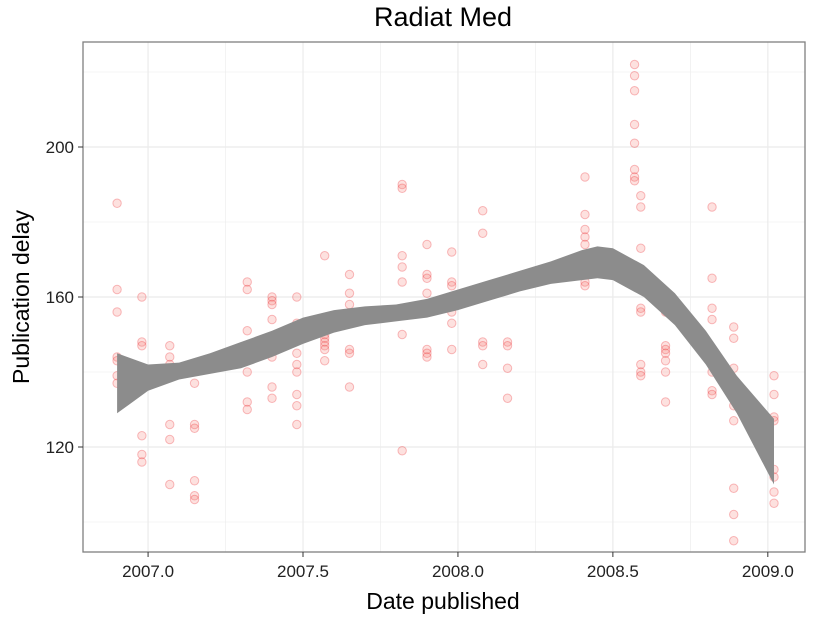 Image resolution: width=825 pixels, height=618 pixels. Describe the element at coordinates (458, 566) in the screenshot. I see `x-axis-ticks: 2007.0 2007.5 2008.0 2008.5 2009.0` at that location.